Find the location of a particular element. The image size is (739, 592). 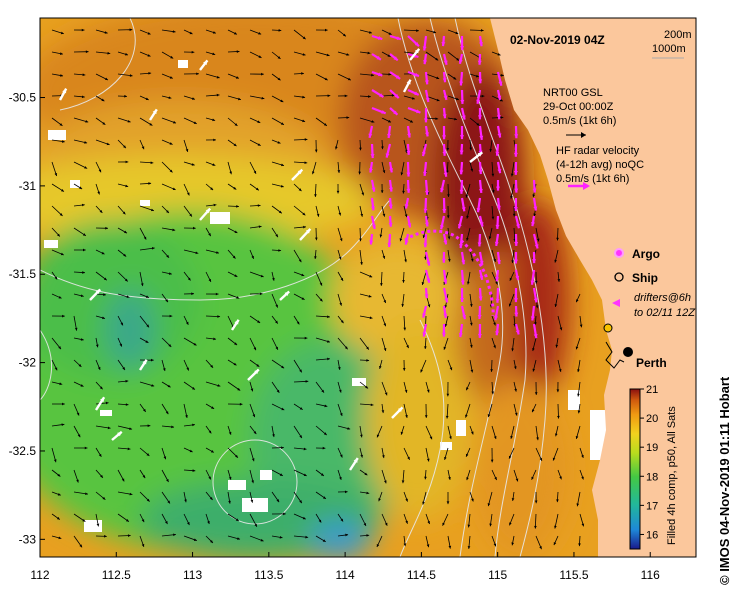

gsl-scale: 0.5m/s (1kt 6h) is located at coordinates (579, 121).